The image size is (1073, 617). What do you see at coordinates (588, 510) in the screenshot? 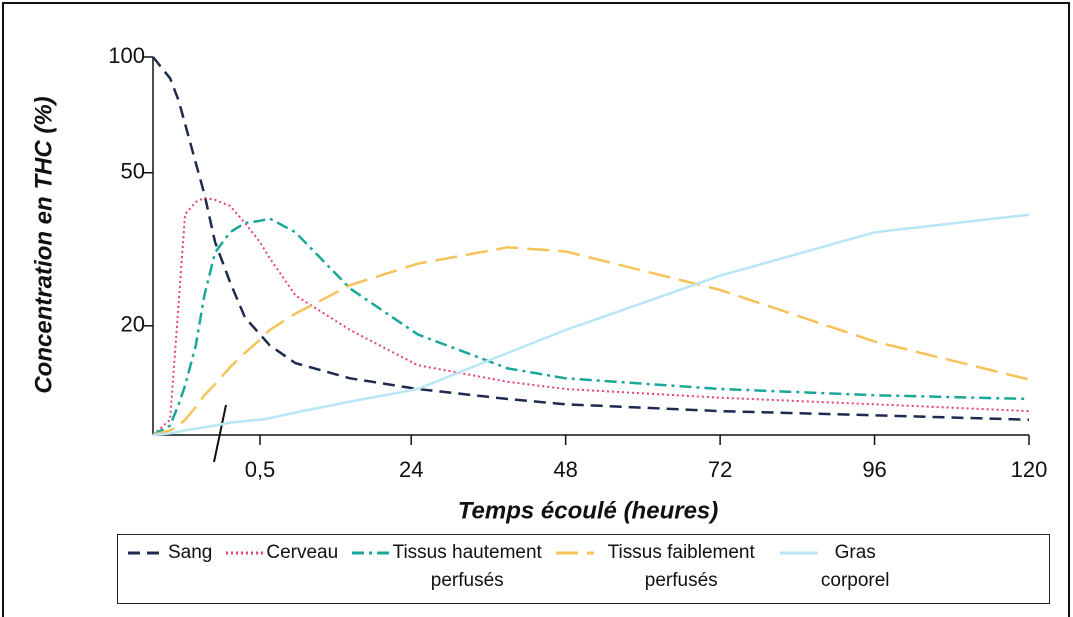
I see `x-axis-title: Temps écoulé (heures)` at bounding box center [588, 510].